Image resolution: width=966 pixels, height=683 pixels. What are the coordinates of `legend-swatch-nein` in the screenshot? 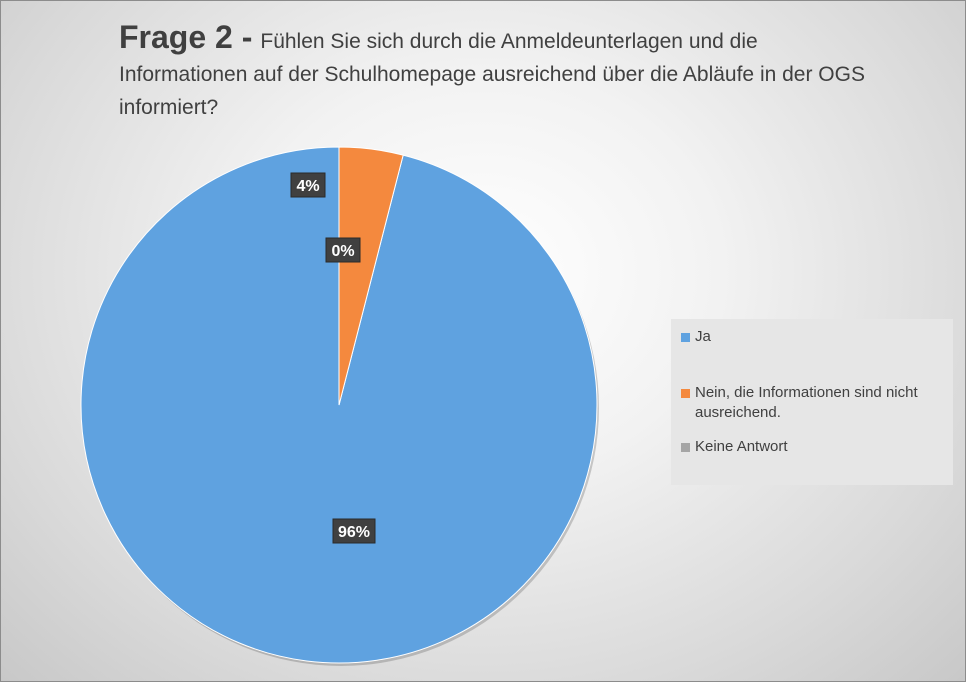 It's located at (685, 393).